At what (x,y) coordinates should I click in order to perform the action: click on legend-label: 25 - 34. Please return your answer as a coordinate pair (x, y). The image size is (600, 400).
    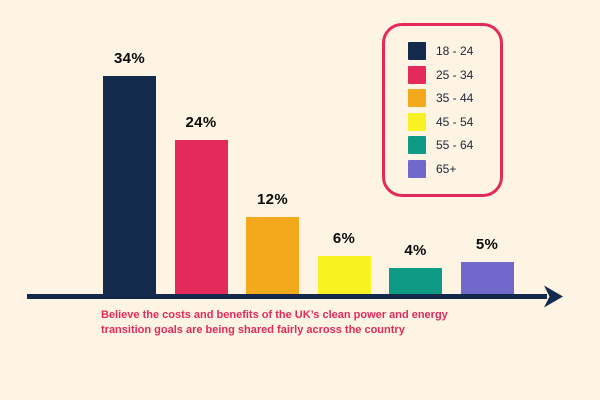
    Looking at the image, I should click on (455, 74).